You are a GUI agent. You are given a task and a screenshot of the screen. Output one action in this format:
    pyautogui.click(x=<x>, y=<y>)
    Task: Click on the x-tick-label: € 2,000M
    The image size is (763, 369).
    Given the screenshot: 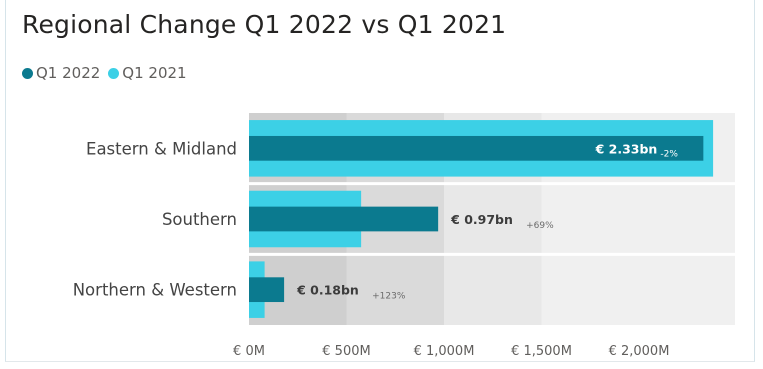 What is the action you would take?
    pyautogui.click(x=639, y=351)
    